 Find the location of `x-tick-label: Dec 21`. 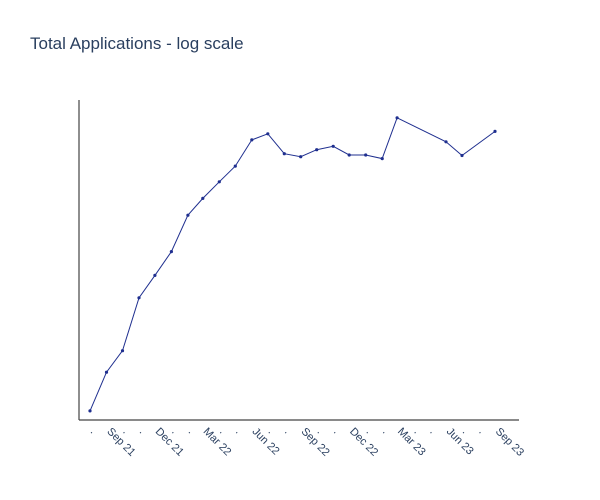

x-tick-label: Dec 21 is located at coordinates (169, 442).